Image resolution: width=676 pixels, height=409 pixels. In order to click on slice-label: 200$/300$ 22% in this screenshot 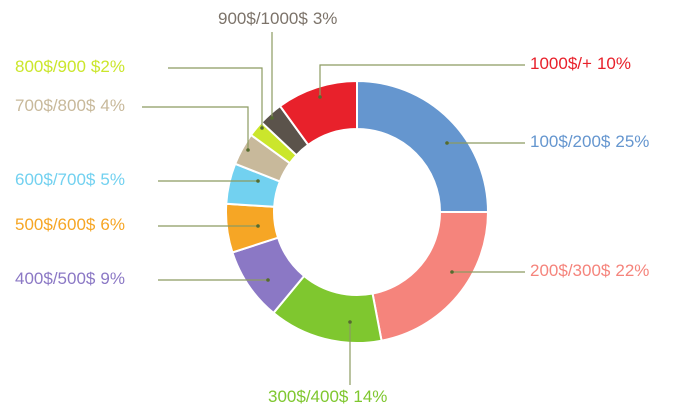, I will do `click(589, 270)`.